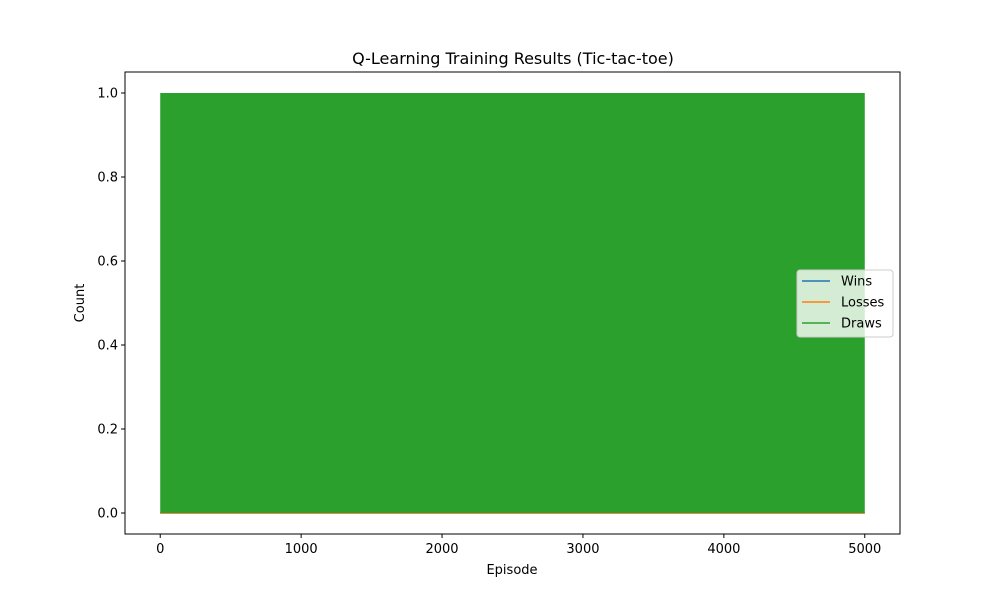 The height and width of the screenshot is (600, 1000). What do you see at coordinates (511, 570) in the screenshot?
I see `x-axis-label: Episode` at bounding box center [511, 570].